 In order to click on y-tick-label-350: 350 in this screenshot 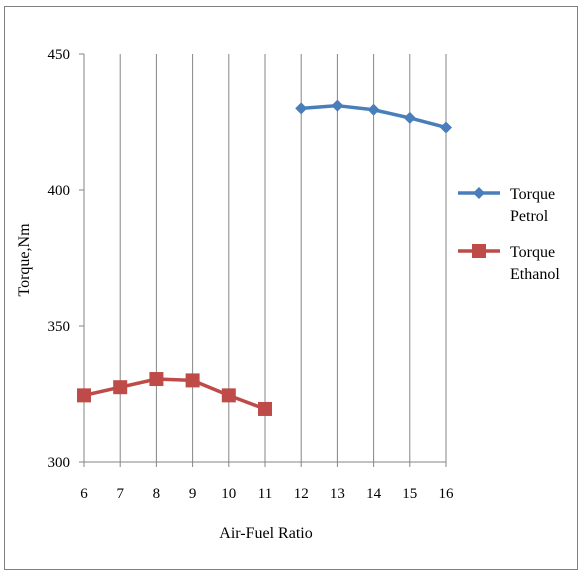, I will do `click(59, 327)`.